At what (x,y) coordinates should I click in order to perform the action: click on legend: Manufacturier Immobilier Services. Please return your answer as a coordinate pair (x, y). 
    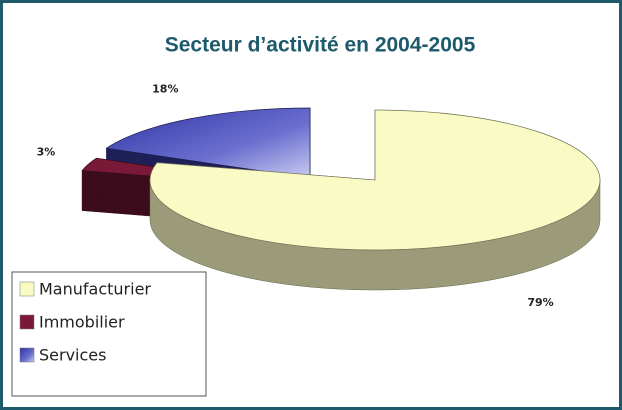
    Looking at the image, I should click on (85, 322).